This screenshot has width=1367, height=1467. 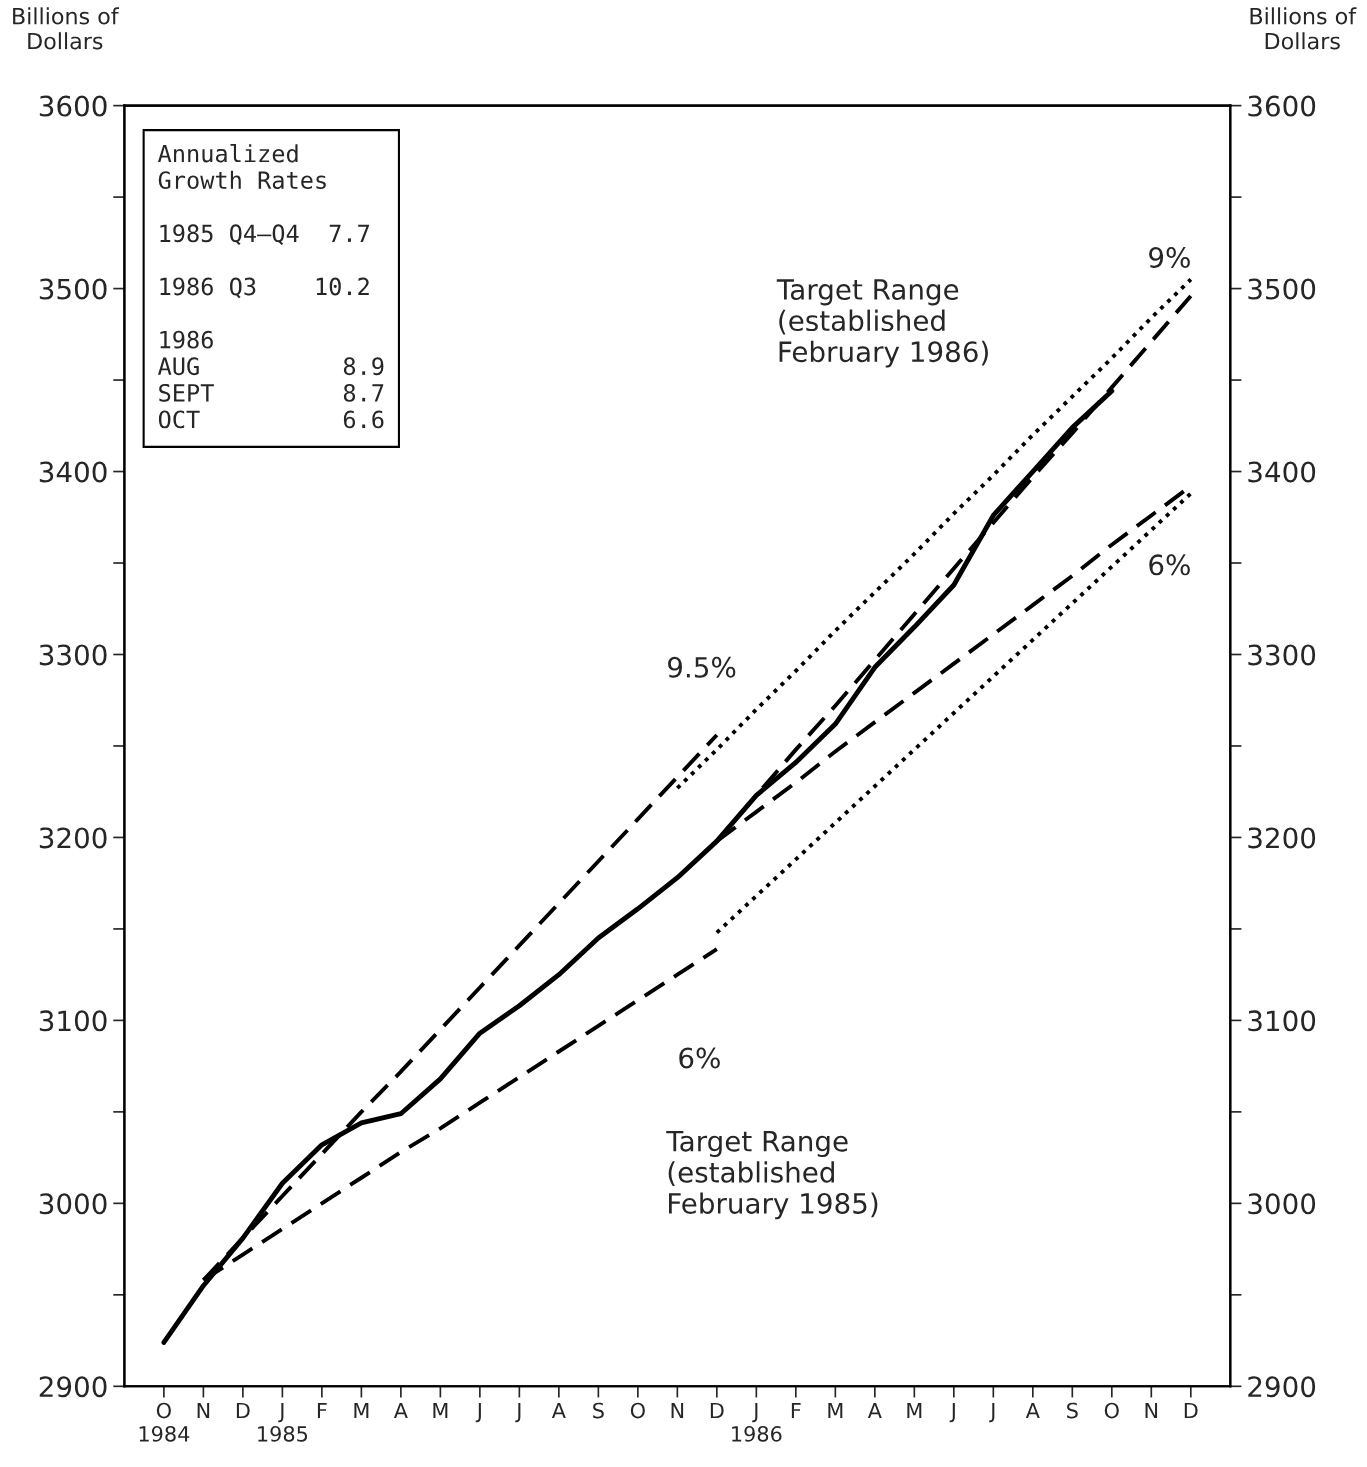 What do you see at coordinates (73, 106) in the screenshot?
I see `y-tick-label: 3600` at bounding box center [73, 106].